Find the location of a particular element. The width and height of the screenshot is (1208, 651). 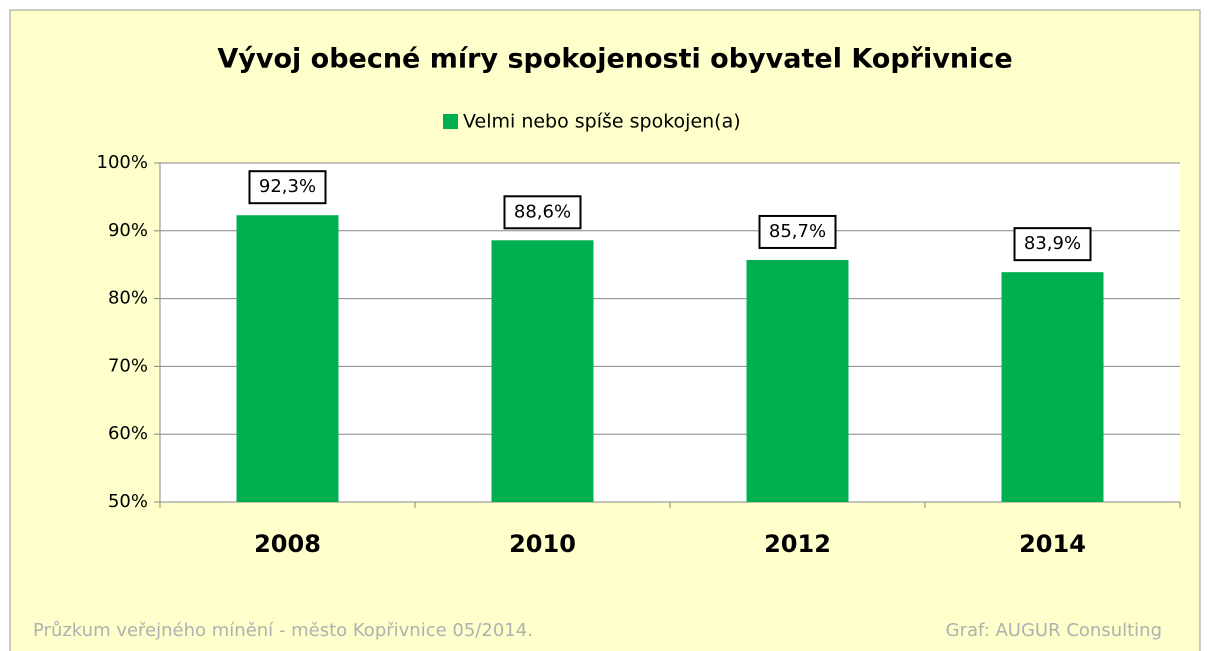

x-tick-label: 2010 is located at coordinates (542, 544).